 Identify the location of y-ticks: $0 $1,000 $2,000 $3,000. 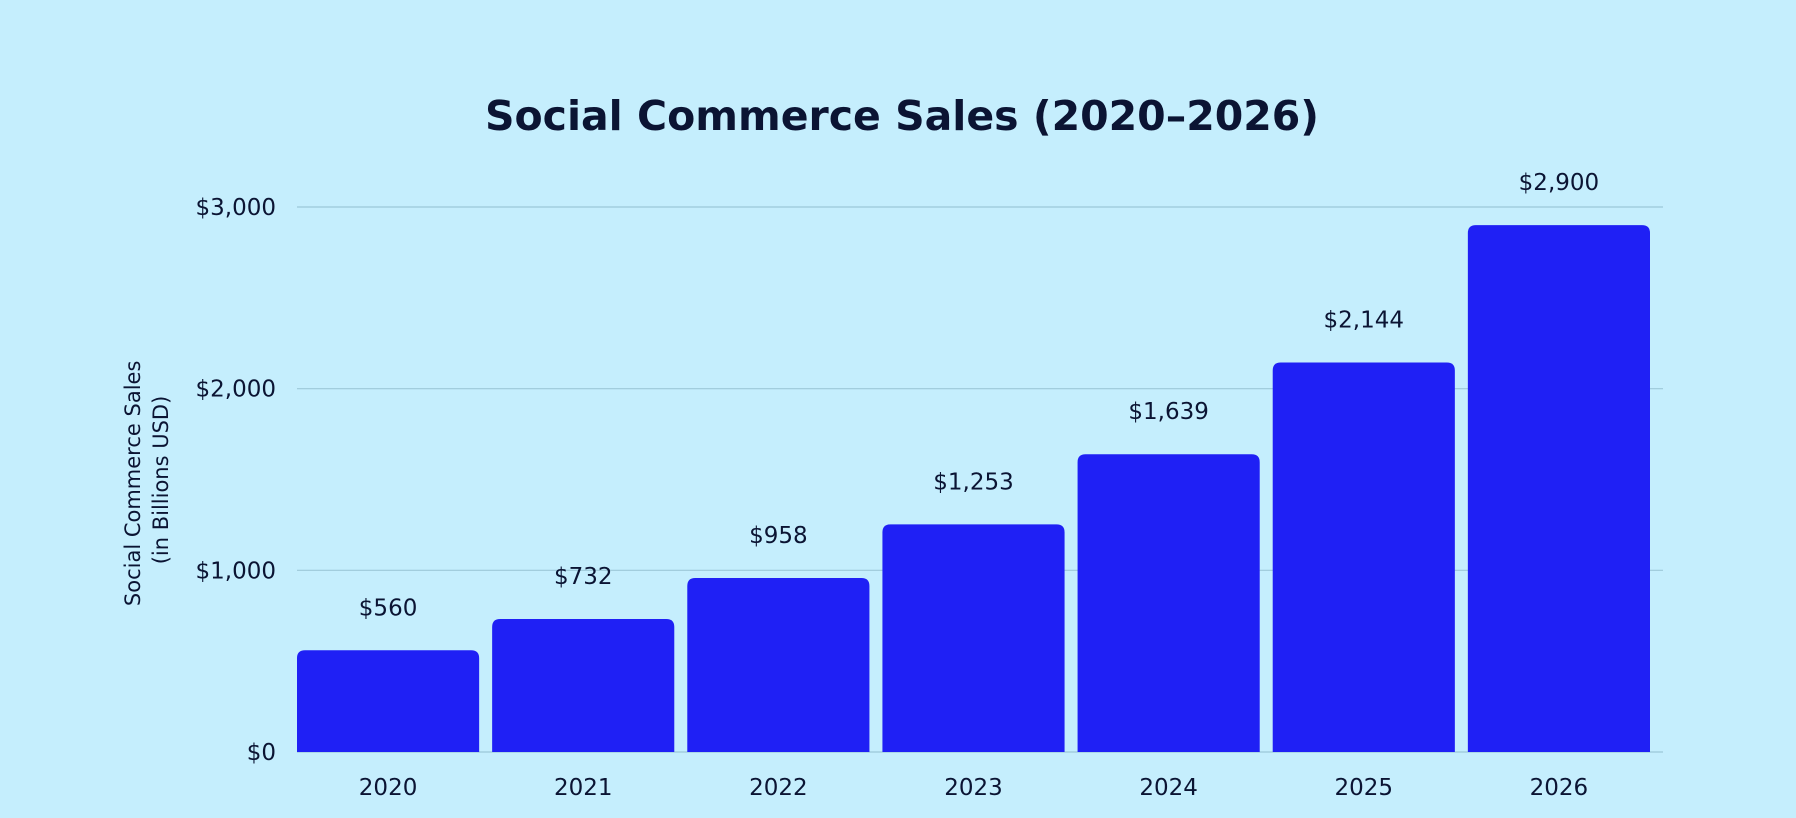
(236, 480).